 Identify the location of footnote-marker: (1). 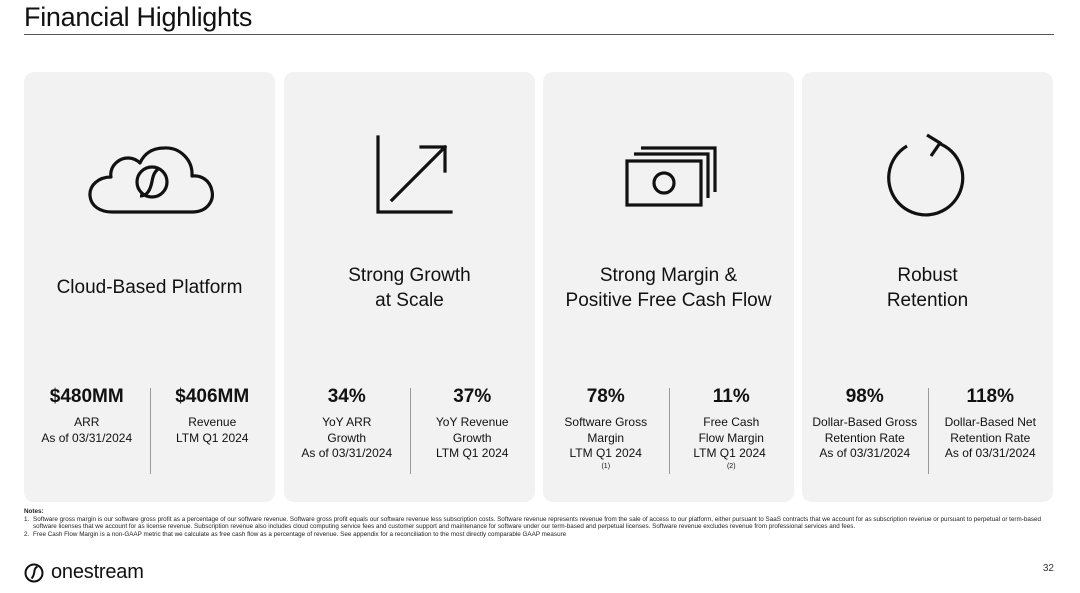
(606, 466).